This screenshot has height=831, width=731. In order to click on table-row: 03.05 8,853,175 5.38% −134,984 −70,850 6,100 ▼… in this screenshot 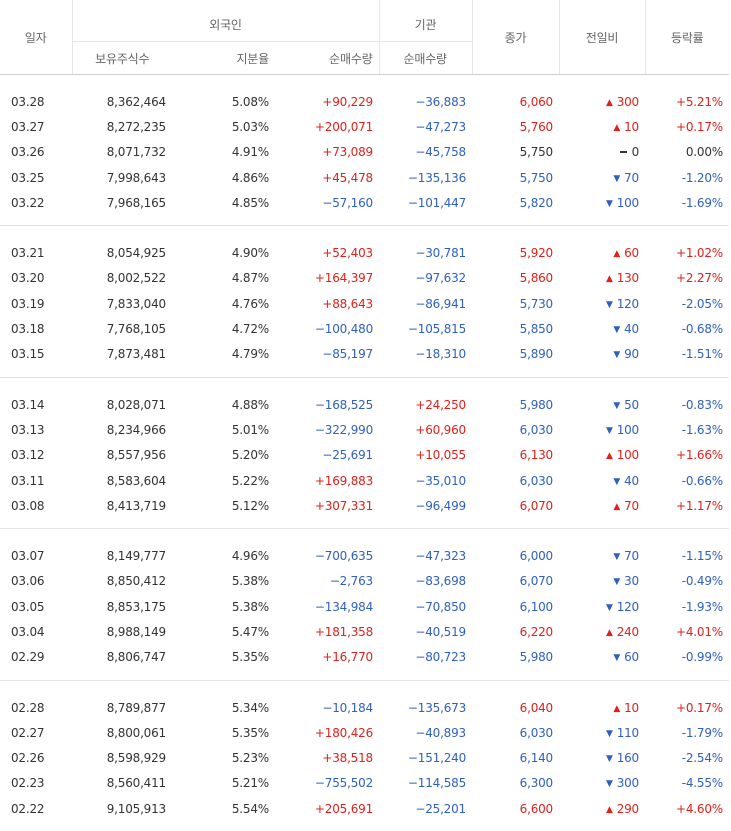, I will do `click(364, 606)`.